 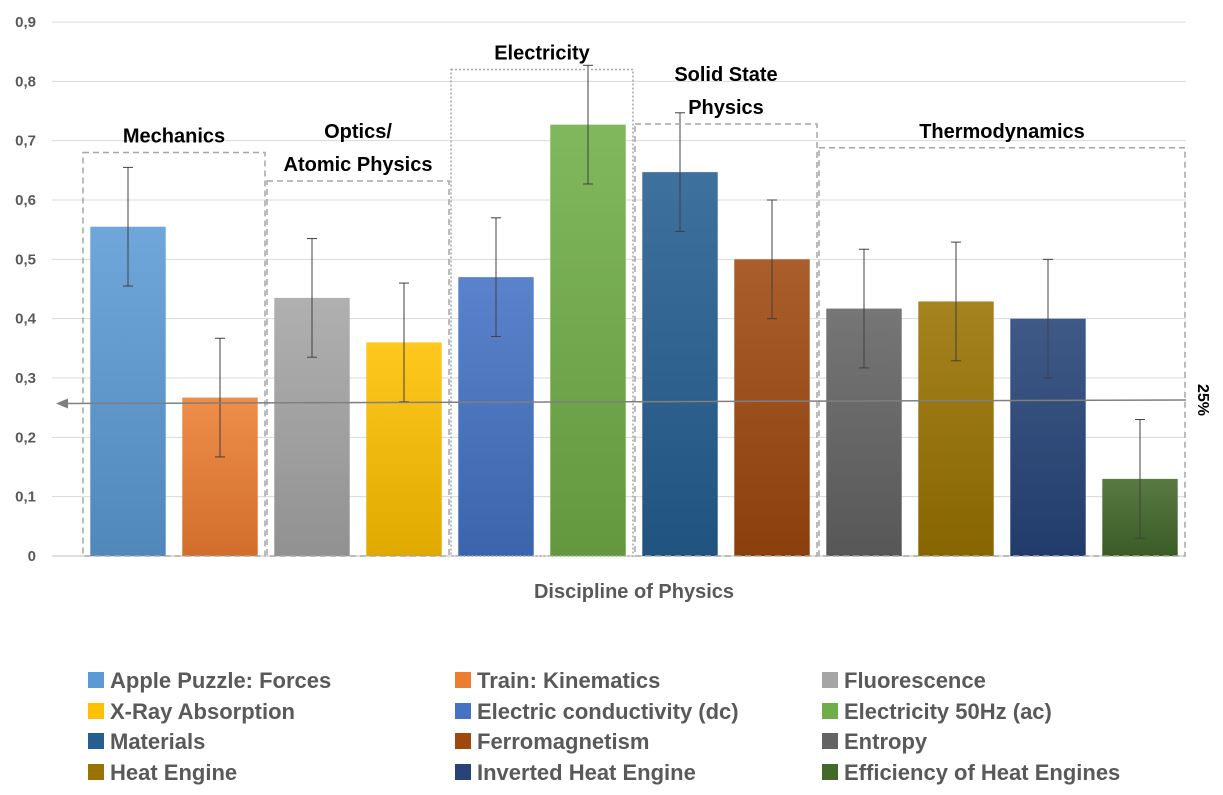 What do you see at coordinates (25, 497) in the screenshot?
I see `y-tick-label: 0,1` at bounding box center [25, 497].